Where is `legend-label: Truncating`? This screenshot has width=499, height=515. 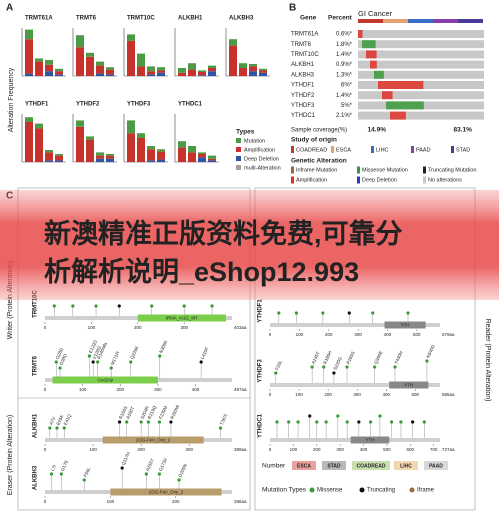
legend-label: Truncating is located at coordinates (381, 491).